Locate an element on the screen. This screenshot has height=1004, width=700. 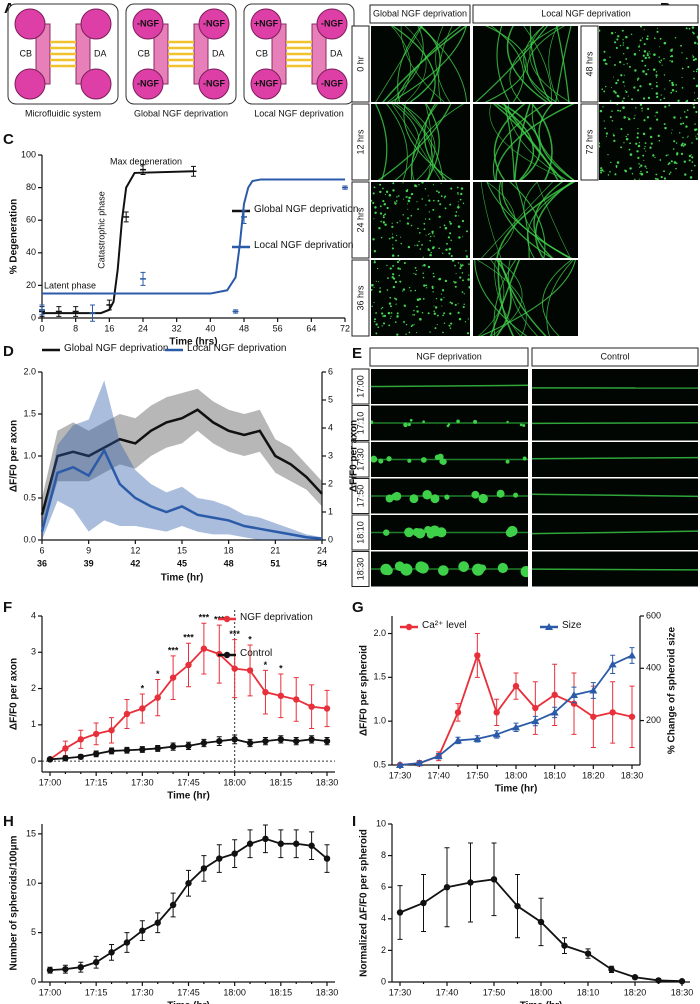
legend-label: Global NGF deprivation is located at coordinates (116, 348).